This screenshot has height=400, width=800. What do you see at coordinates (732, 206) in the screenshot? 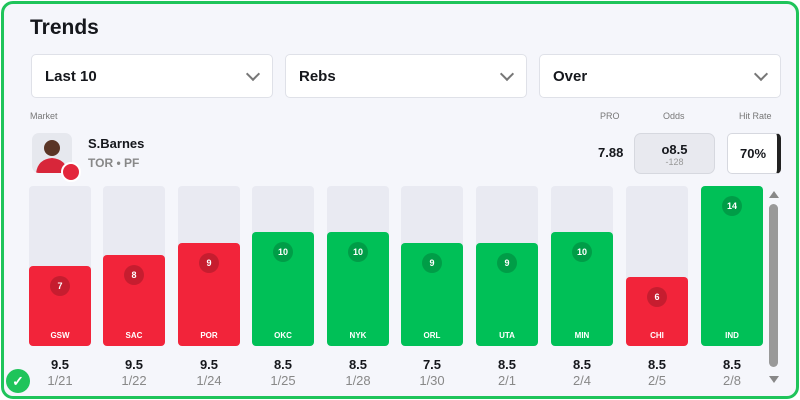
I see `bar-value: 14` at bounding box center [732, 206].